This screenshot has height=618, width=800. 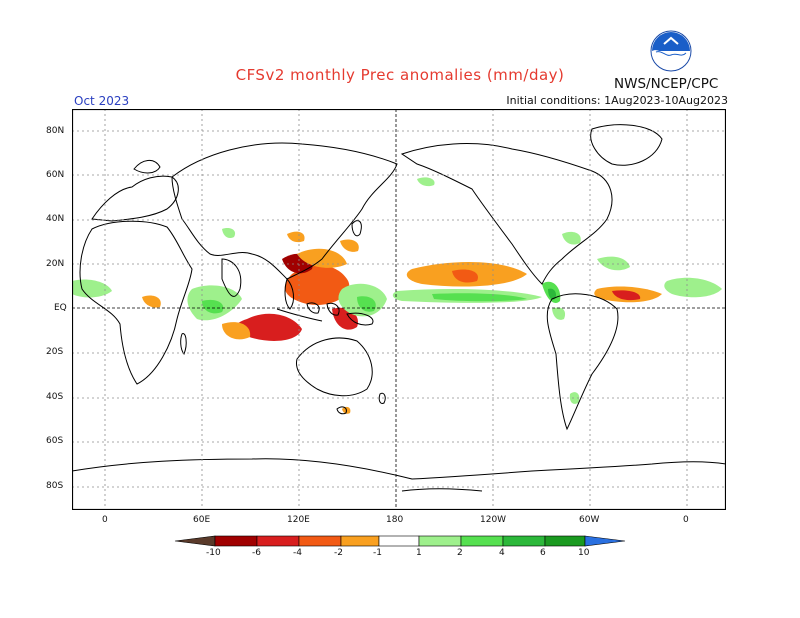 I want to click on colorbar-neutral, so click(x=399, y=541).